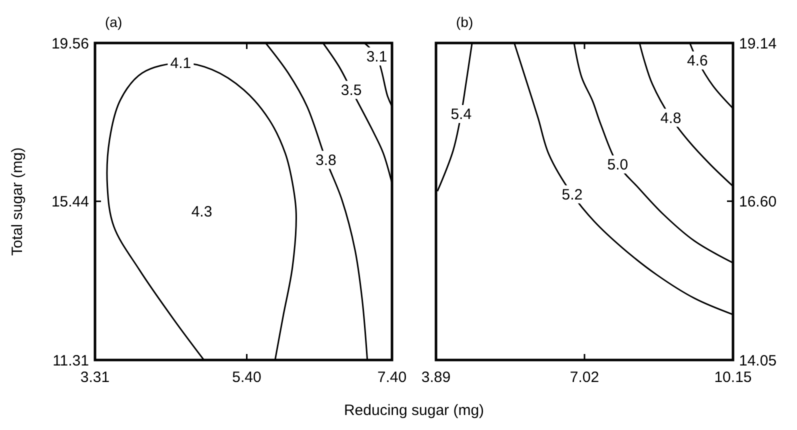 This screenshot has height=430, width=797. Describe the element at coordinates (377, 57) in the screenshot. I see `series-label: 3.1` at that location.